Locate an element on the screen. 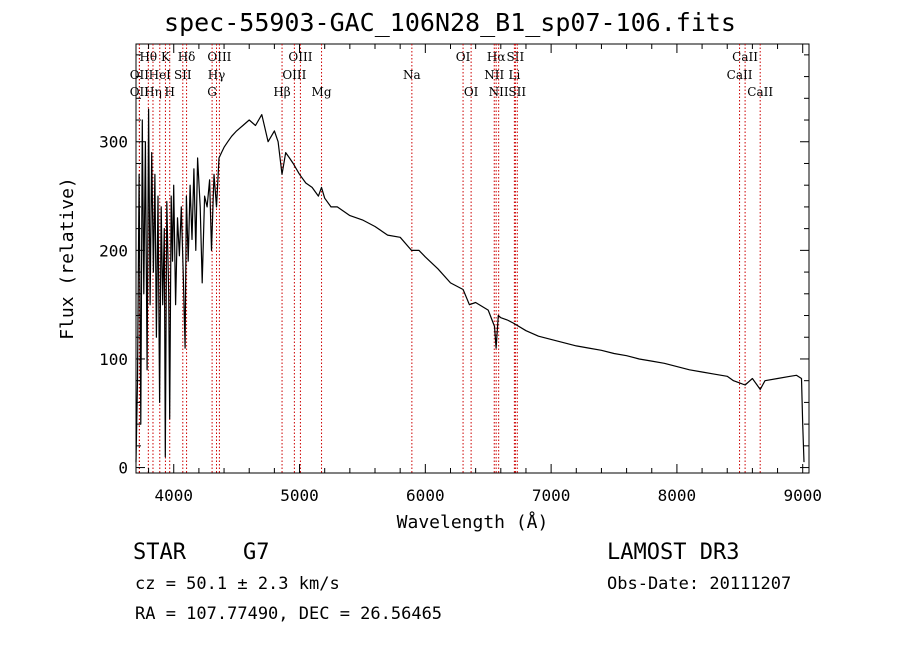  x-tick-label: 6000 is located at coordinates (425, 495).